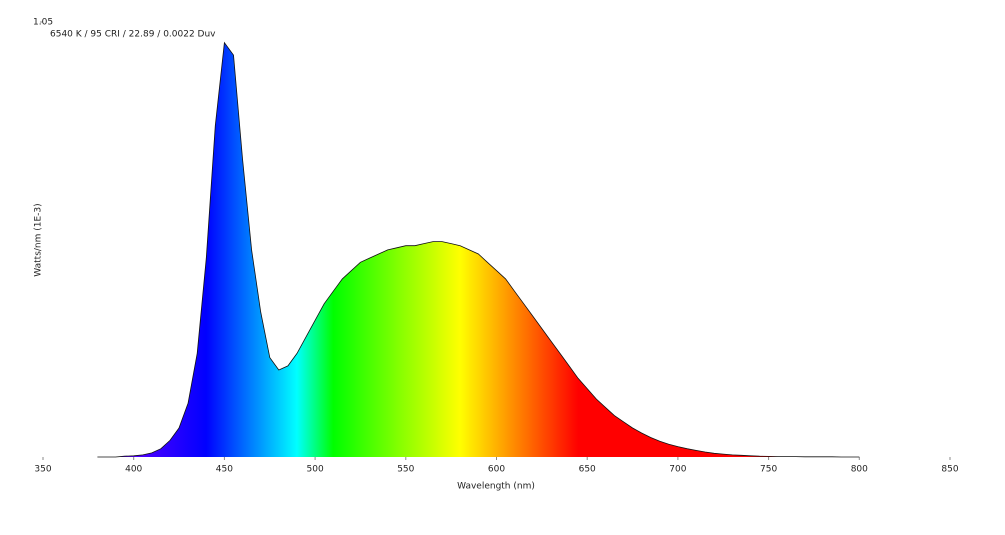 The height and width of the screenshot is (535, 1005). What do you see at coordinates (133, 470) in the screenshot?
I see `x-tick-label: 400` at bounding box center [133, 470].